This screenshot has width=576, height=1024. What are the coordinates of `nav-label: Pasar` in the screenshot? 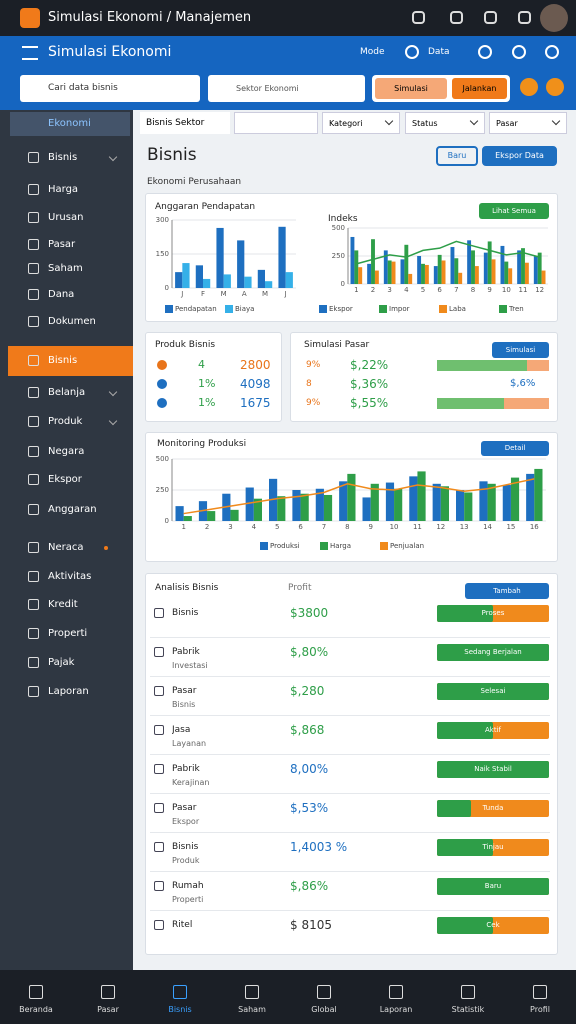 It's located at (108, 1009).